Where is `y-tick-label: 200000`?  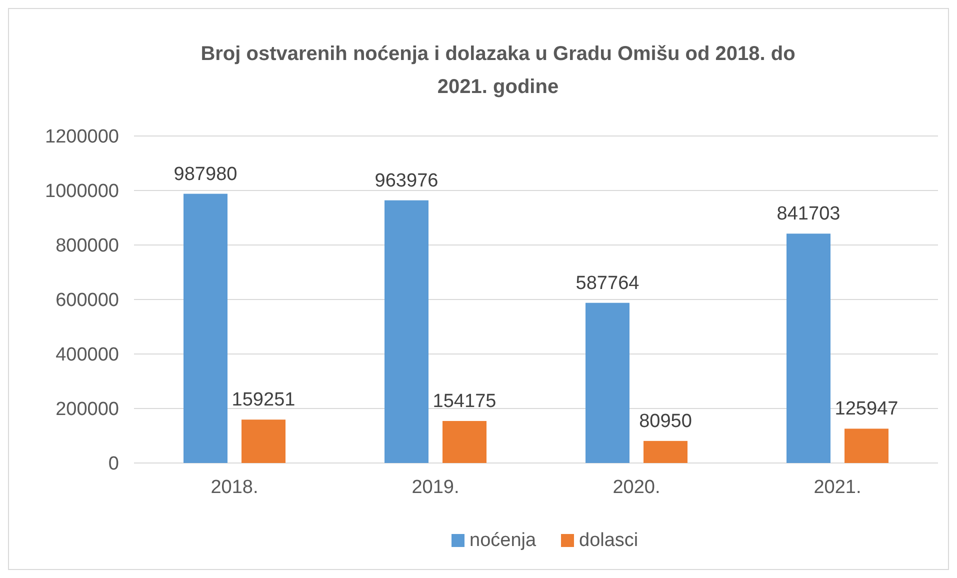 y-tick-label: 200000 is located at coordinates (87, 409).